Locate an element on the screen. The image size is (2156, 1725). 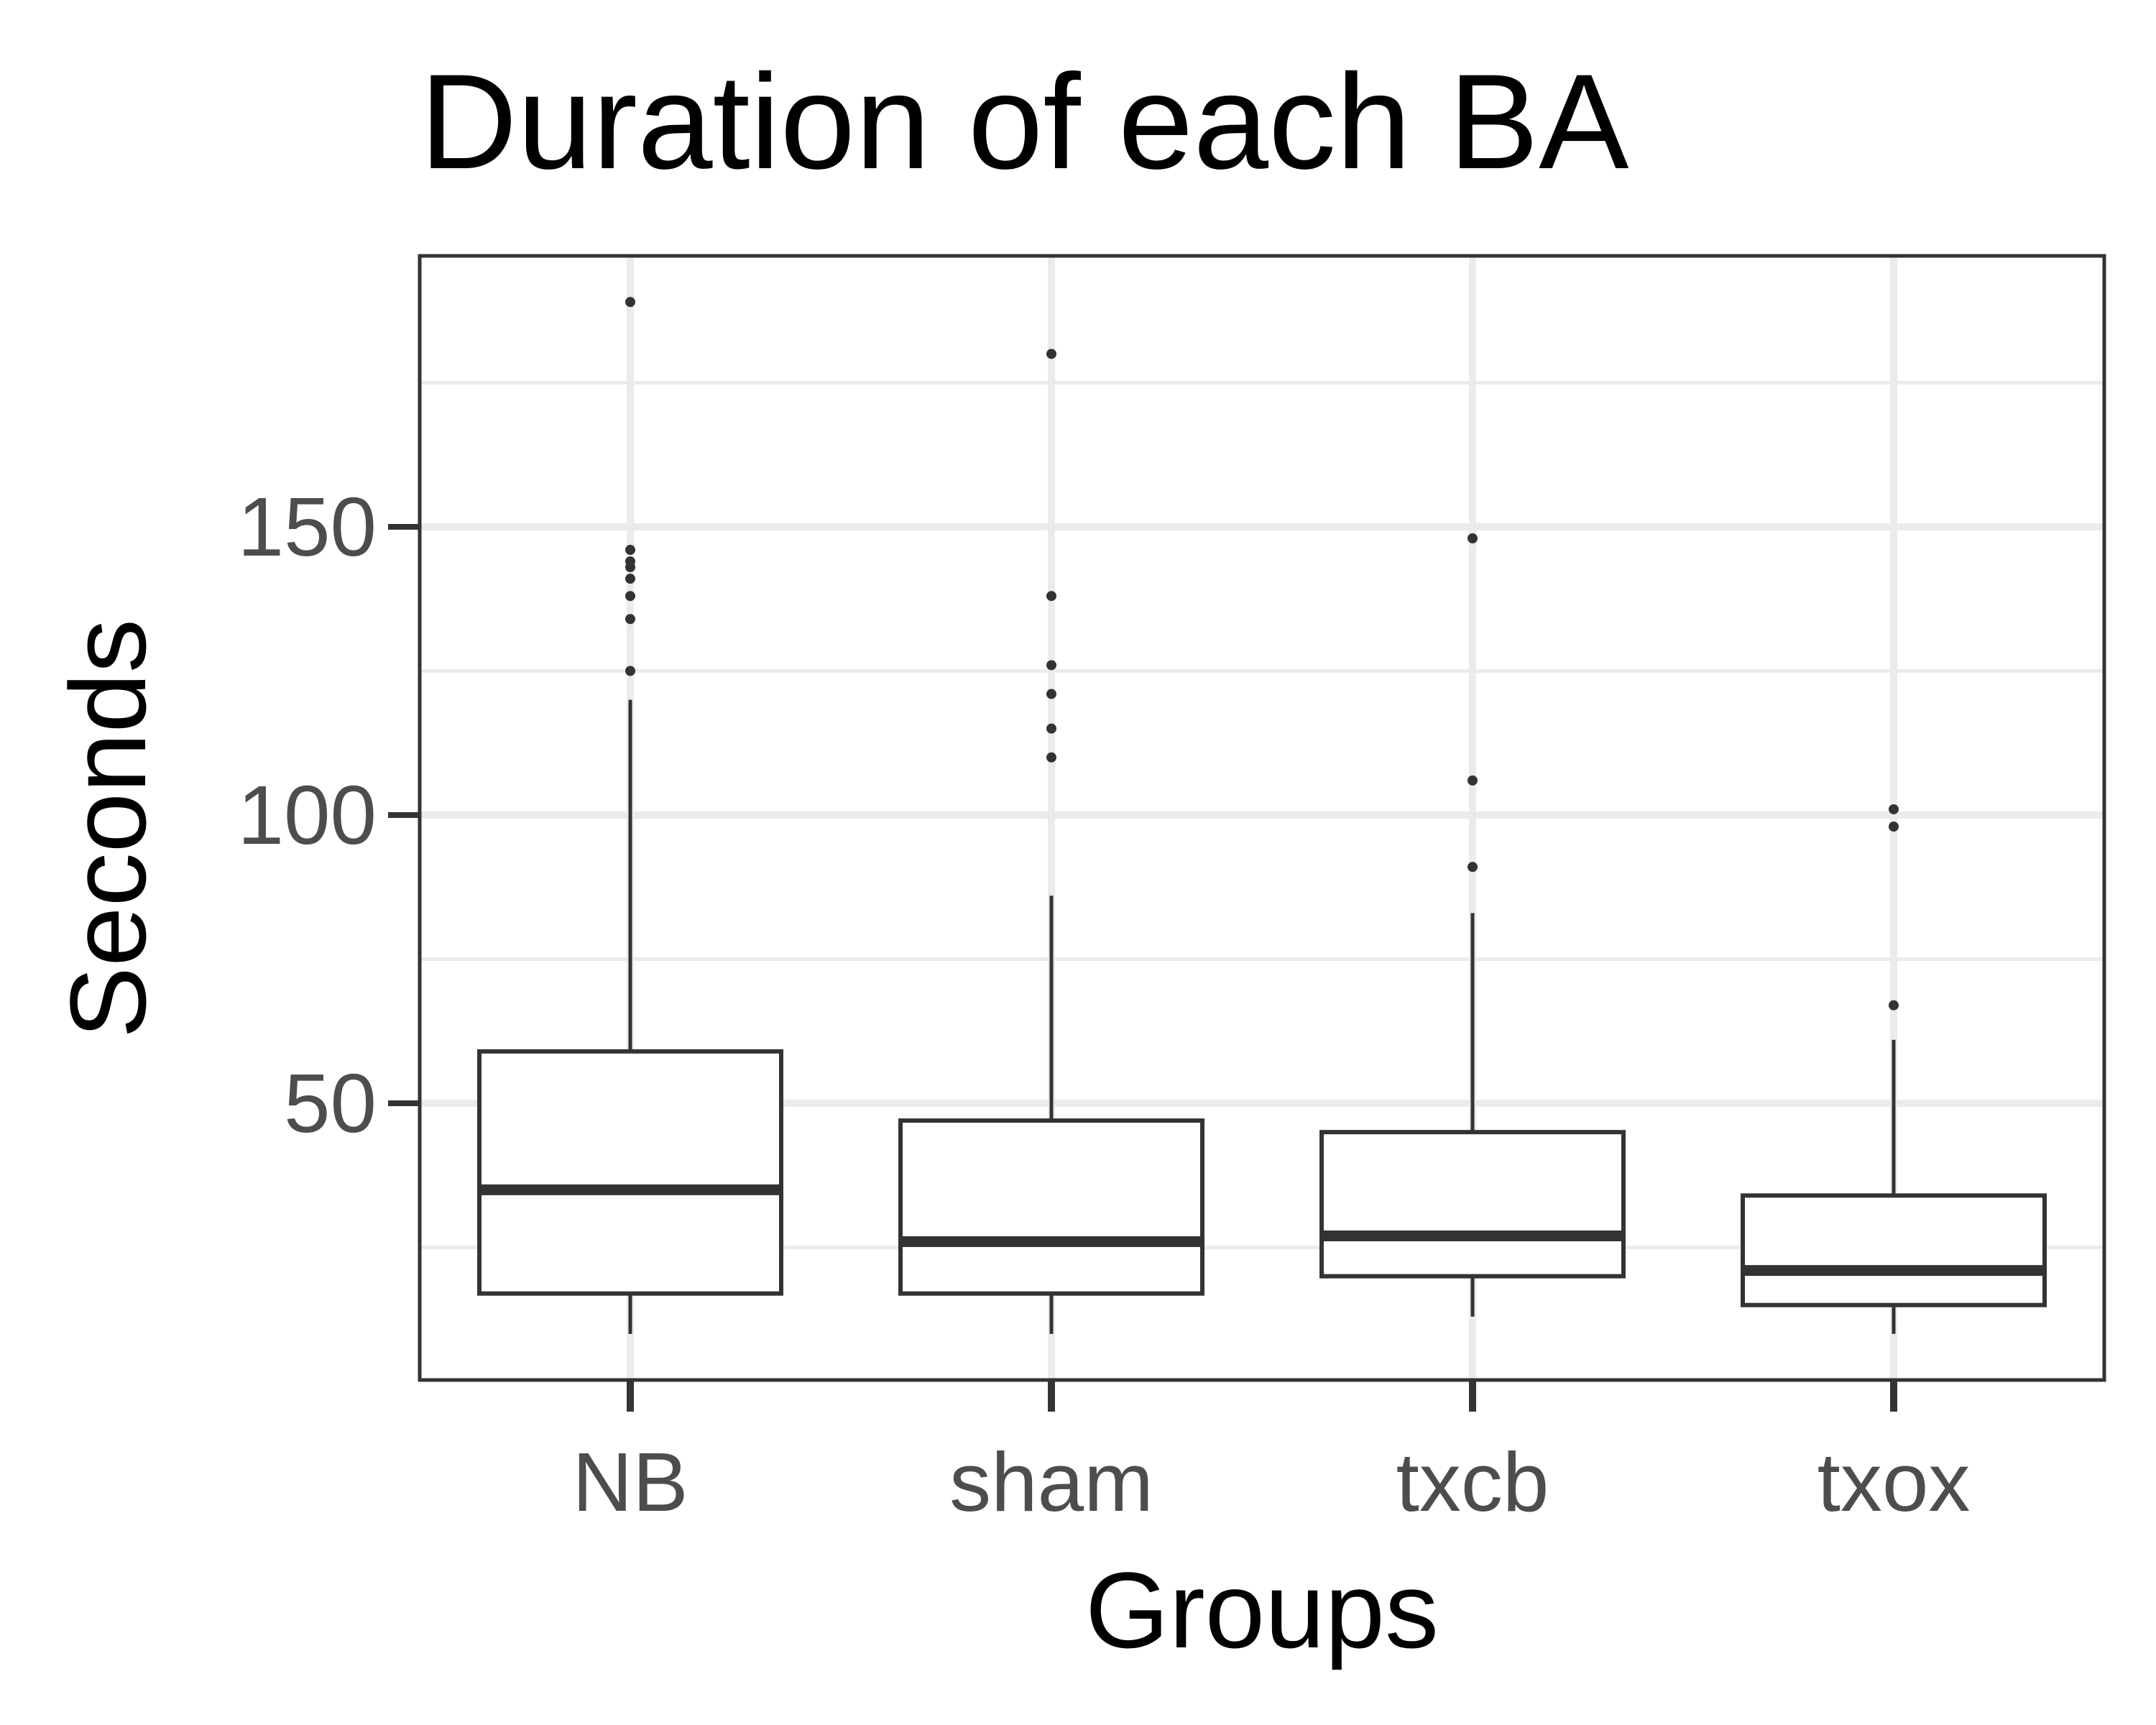
x-tick-label: sham is located at coordinates (1051, 1482).